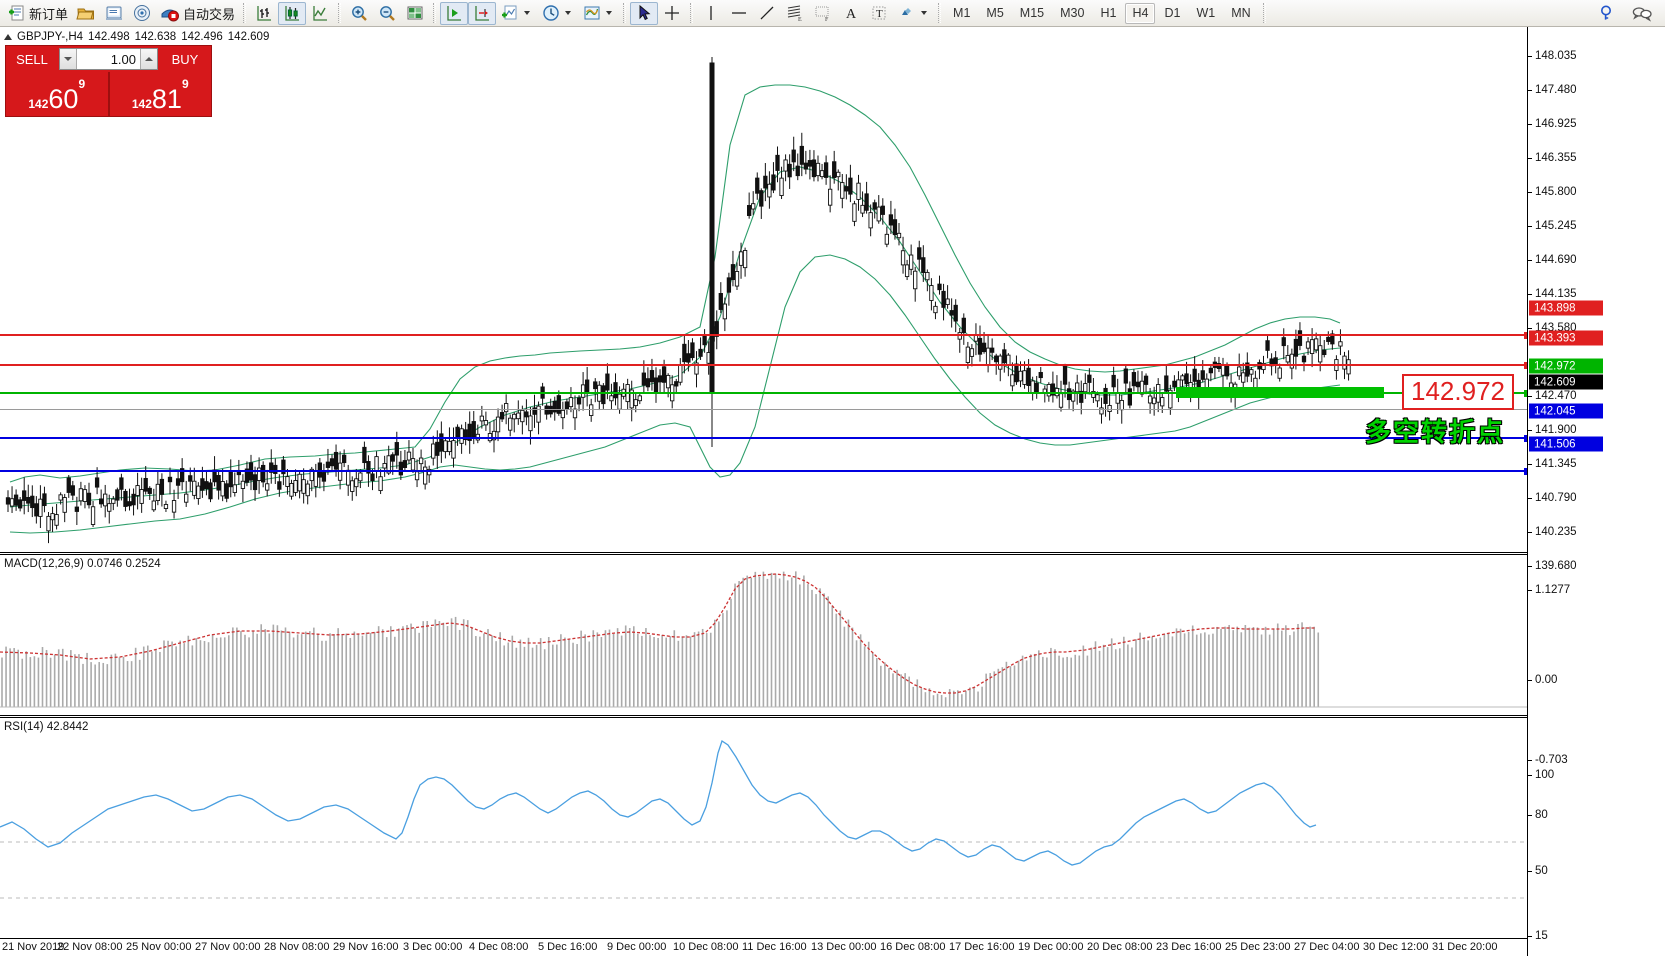 The width and height of the screenshot is (1665, 956). I want to click on axis-tick: 146.925, so click(1552, 124).